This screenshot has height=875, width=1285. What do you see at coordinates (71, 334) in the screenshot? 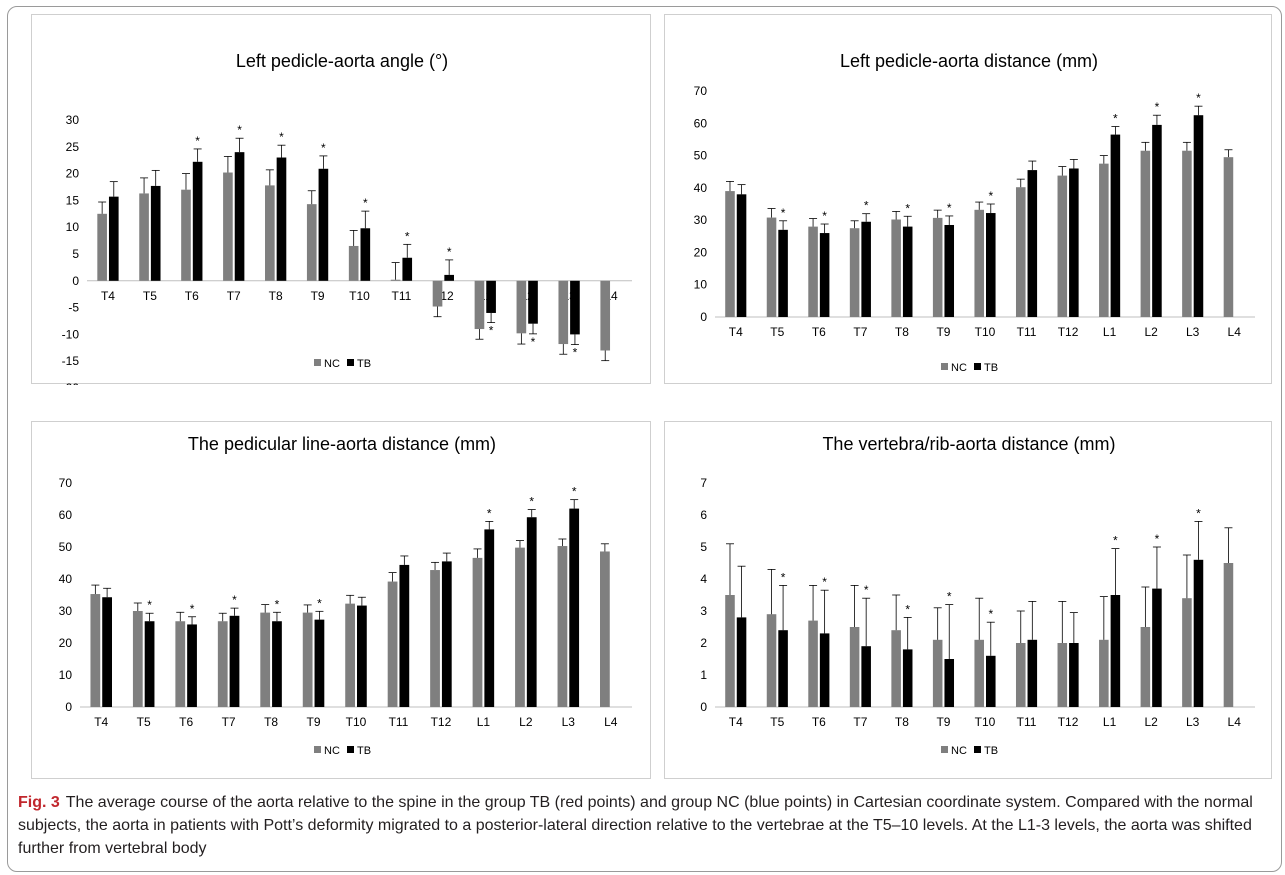
I see `y-tick-label: -10` at bounding box center [71, 334].